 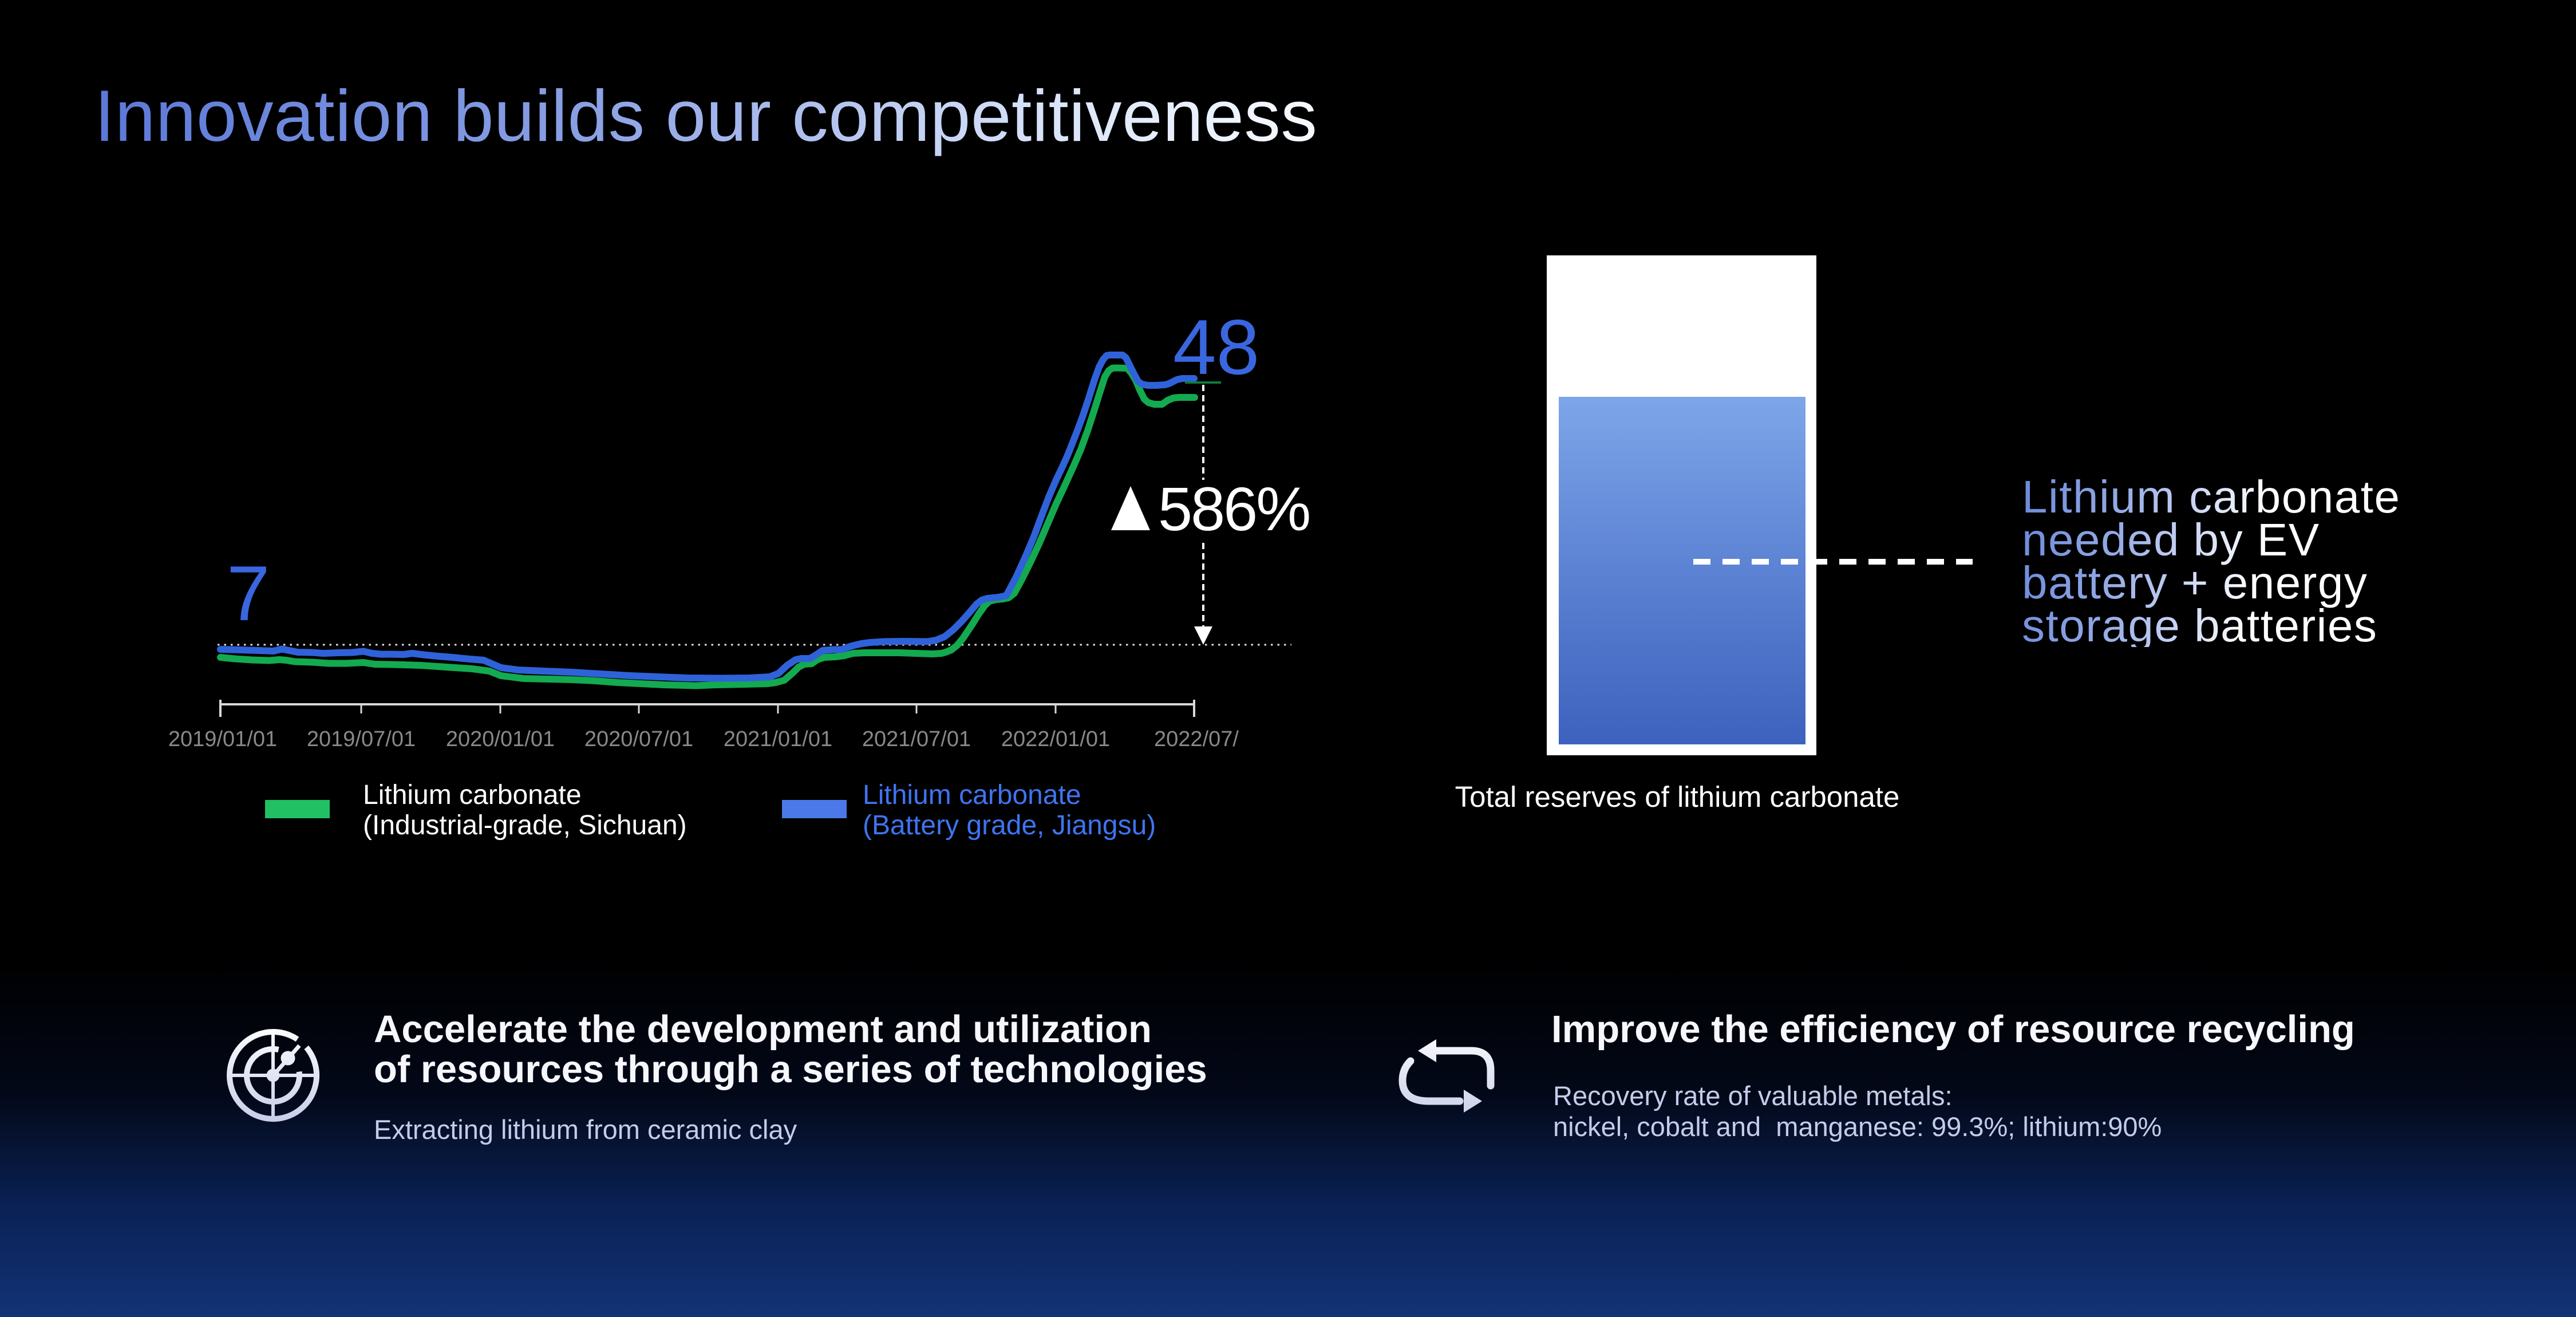 I want to click on svg-text: 2019/07/01, so click(x=361, y=739).